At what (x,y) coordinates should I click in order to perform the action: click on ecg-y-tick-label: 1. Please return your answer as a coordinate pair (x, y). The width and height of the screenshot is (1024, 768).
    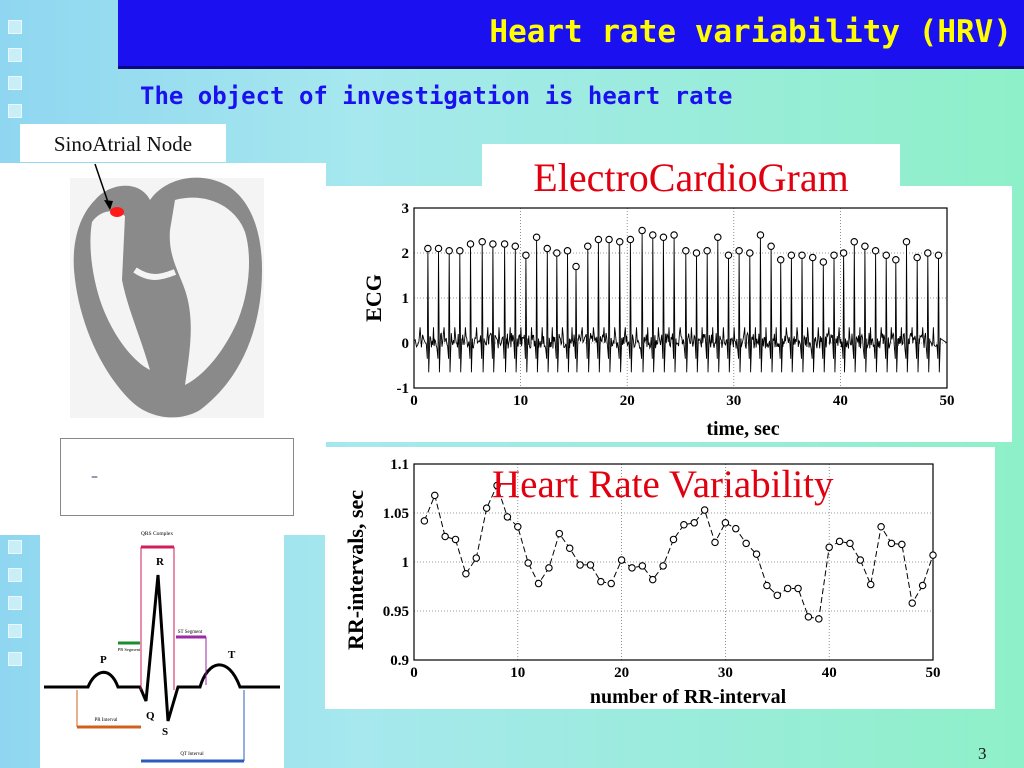
    Looking at the image, I should click on (406, 299).